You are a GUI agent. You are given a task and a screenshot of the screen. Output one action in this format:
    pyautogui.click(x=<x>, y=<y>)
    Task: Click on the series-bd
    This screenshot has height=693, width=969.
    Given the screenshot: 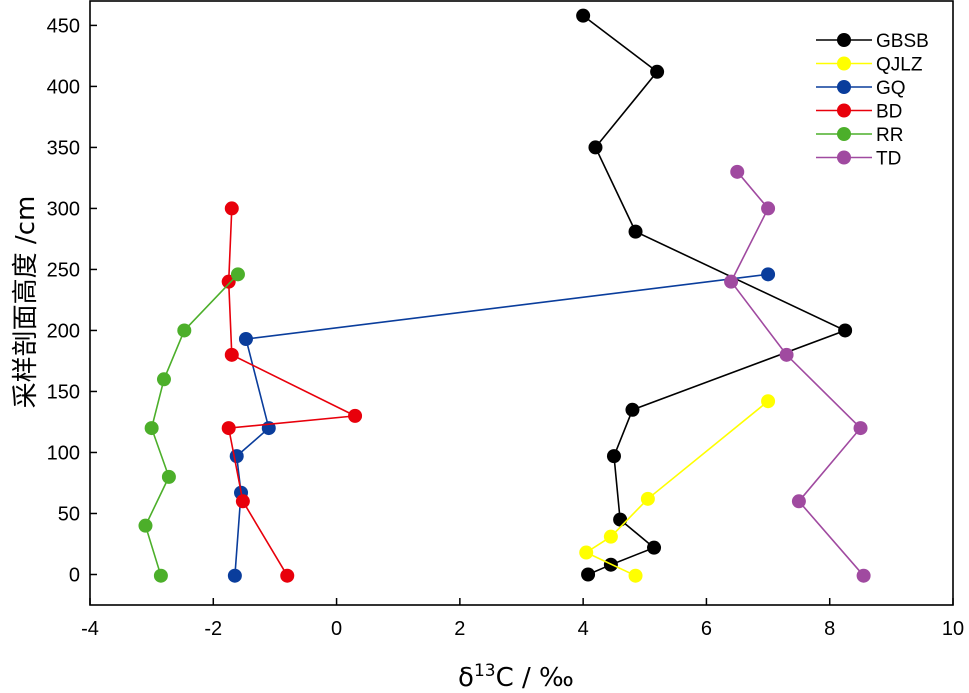 What is the action you would take?
    pyautogui.click(x=292, y=392)
    